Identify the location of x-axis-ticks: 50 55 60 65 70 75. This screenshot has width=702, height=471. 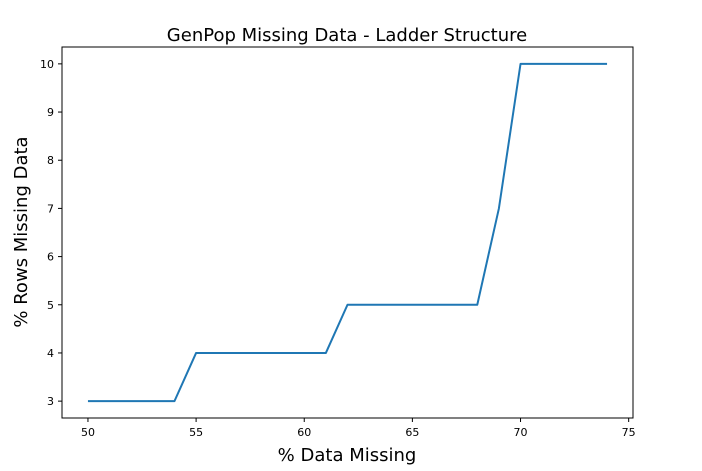
(358, 428).